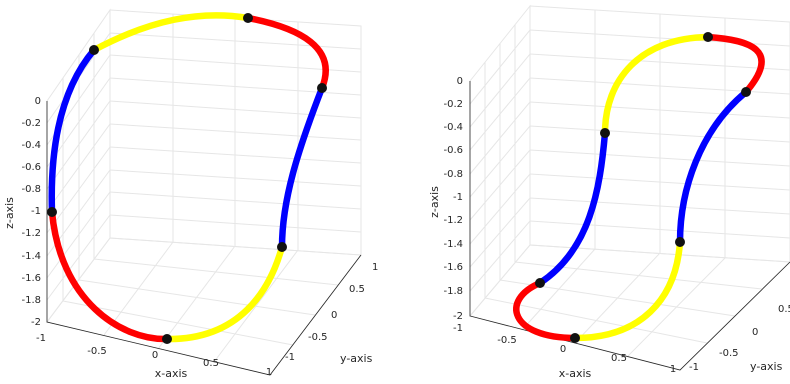  Describe the element at coordinates (739, 338) in the screenshot. I see `plot-right-ytick-labels: -1 -0.5 0 0.5` at that location.